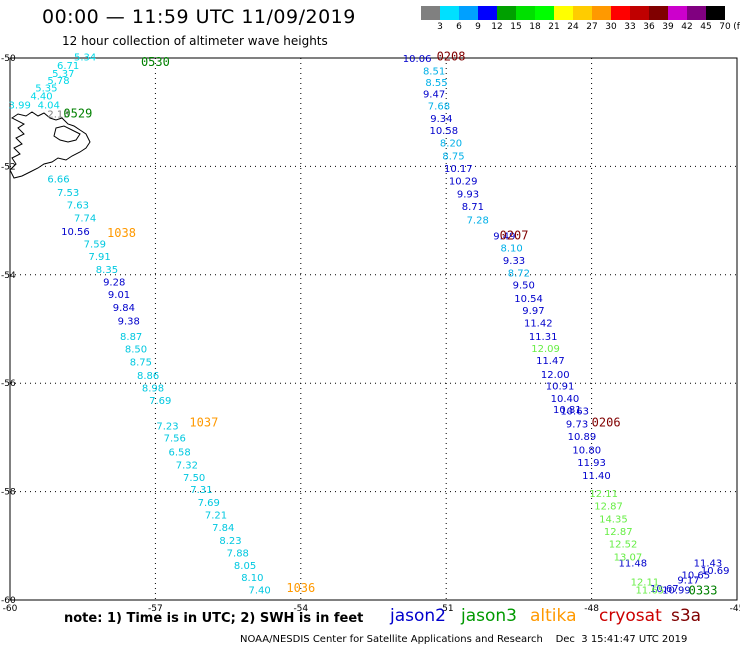 Image resolution: width=740 pixels, height=650 pixels. What do you see at coordinates (119, 295) in the screenshot?
I see `wave-height-label: 9.01` at bounding box center [119, 295].